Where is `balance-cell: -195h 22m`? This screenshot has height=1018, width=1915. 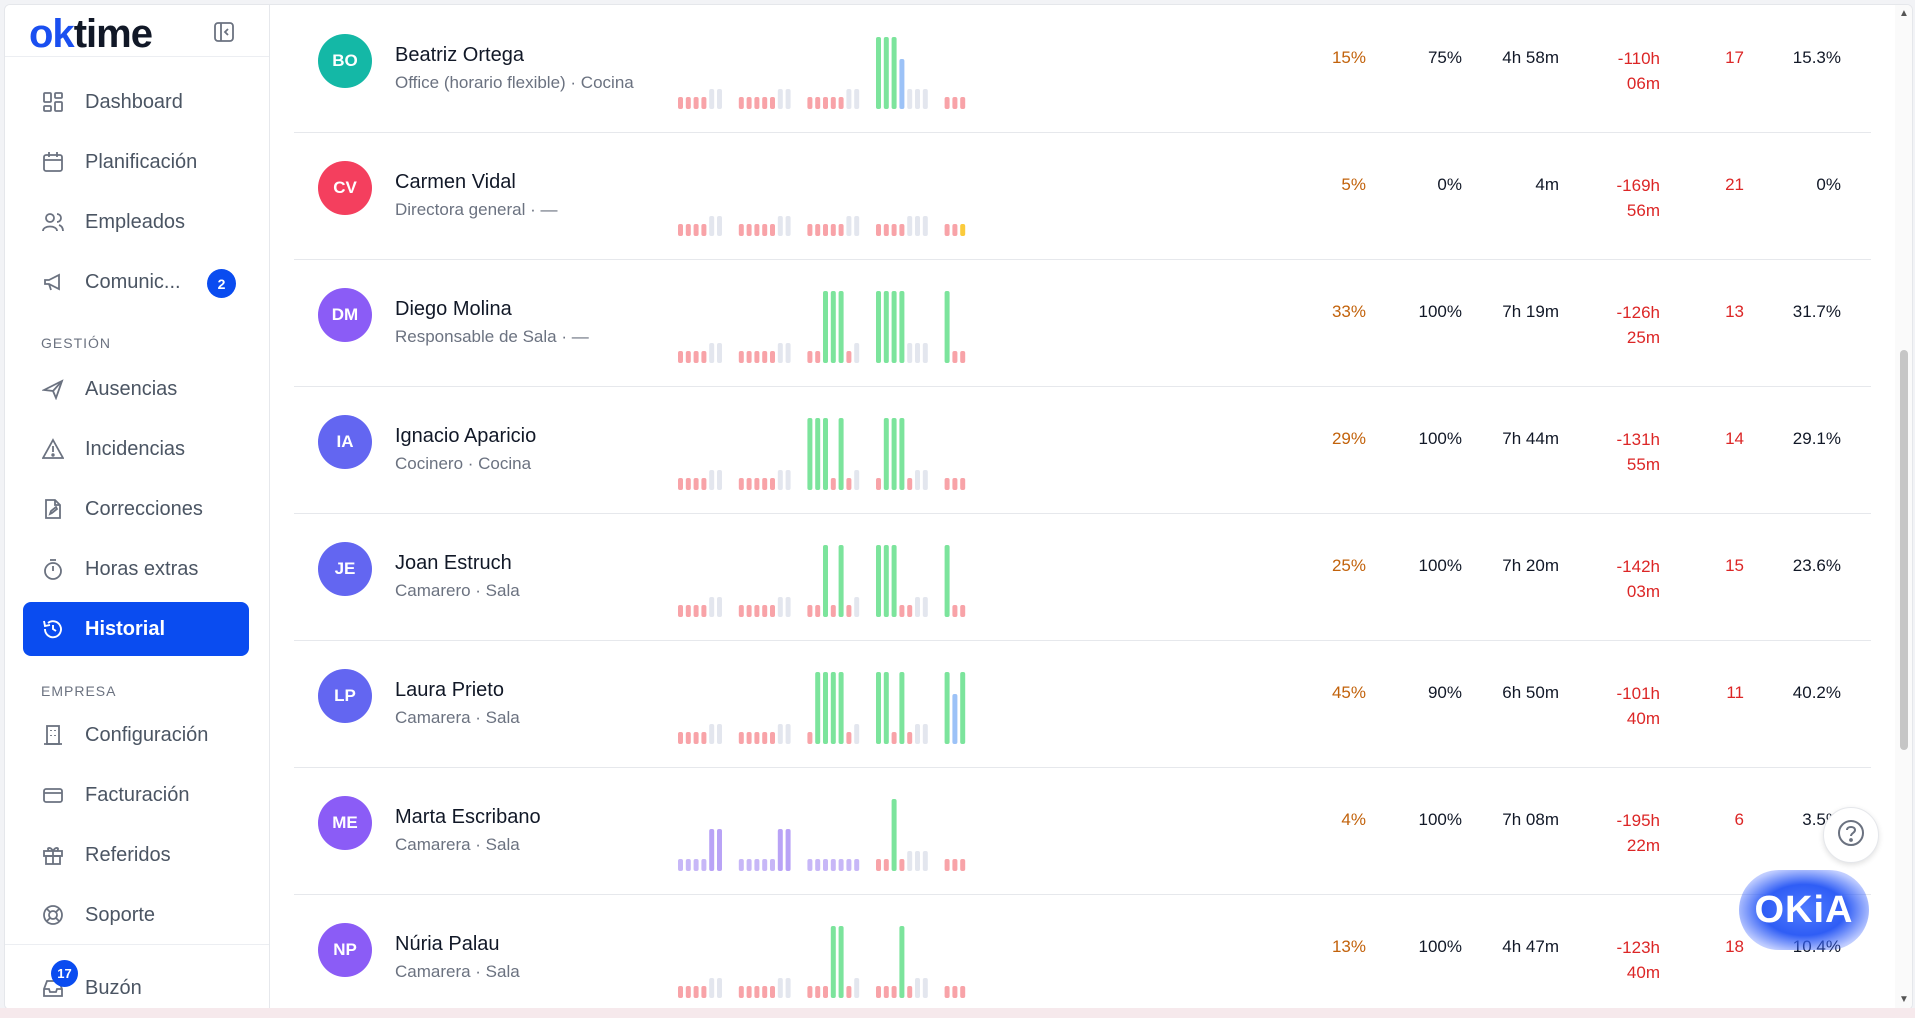
balance-cell: -195h 22m is located at coordinates (1617, 833).